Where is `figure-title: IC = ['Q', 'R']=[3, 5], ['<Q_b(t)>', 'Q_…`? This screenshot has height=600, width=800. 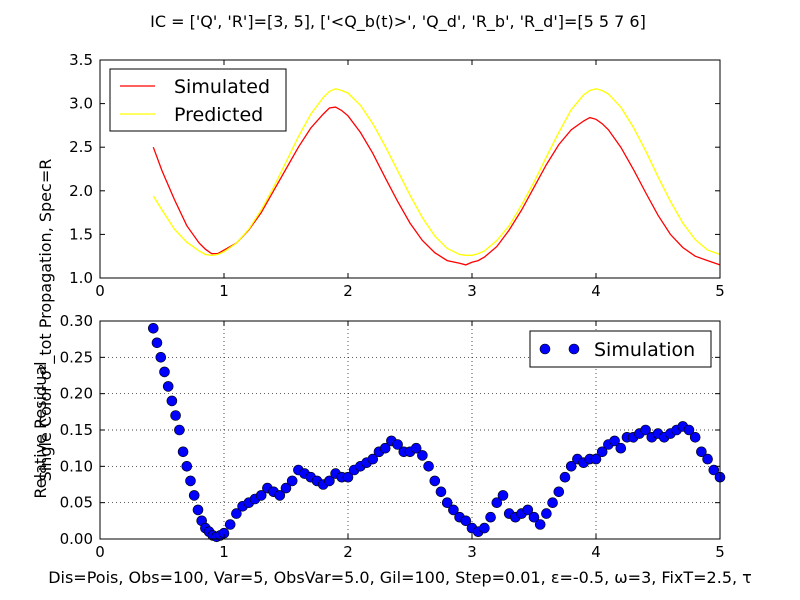
figure-title: IC = ['Q', 'R']=[3, 5], ['<Q_b(t)>', 'Q_… is located at coordinates (398, 22).